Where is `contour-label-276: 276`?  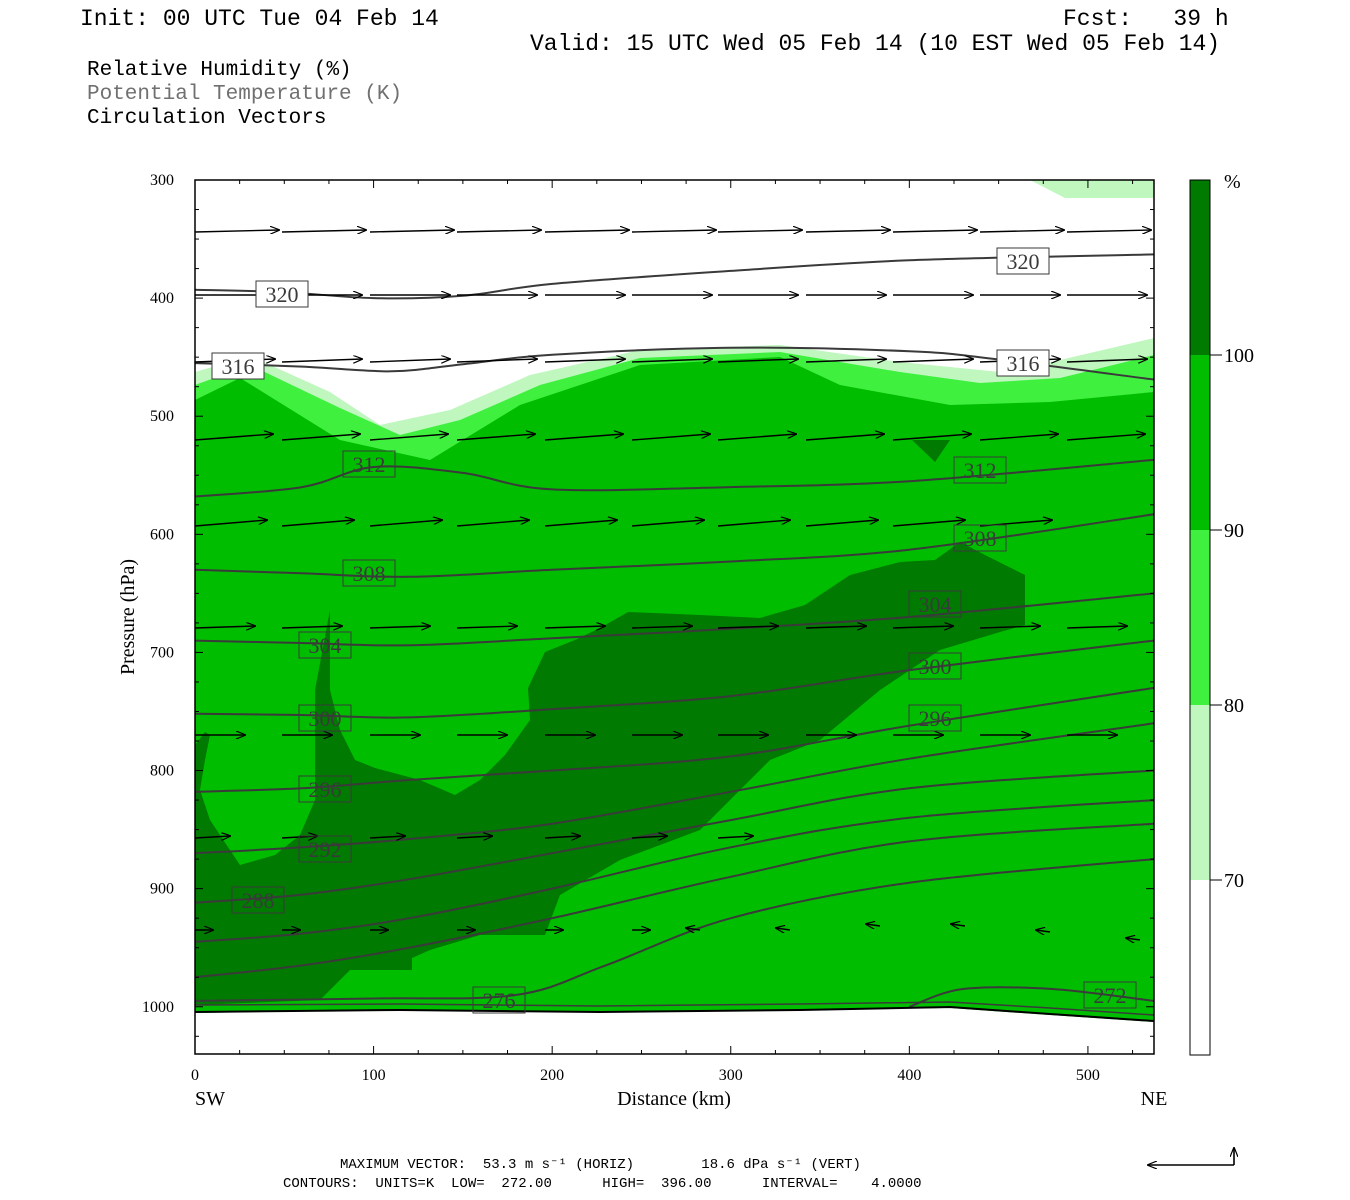
contour-label-276: 276 is located at coordinates (499, 1000).